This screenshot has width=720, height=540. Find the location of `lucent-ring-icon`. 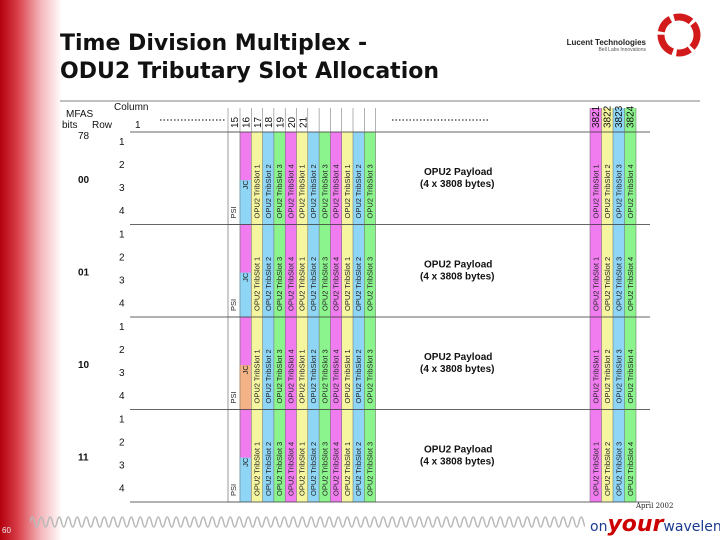

lucent-ring-icon is located at coordinates (679, 35).